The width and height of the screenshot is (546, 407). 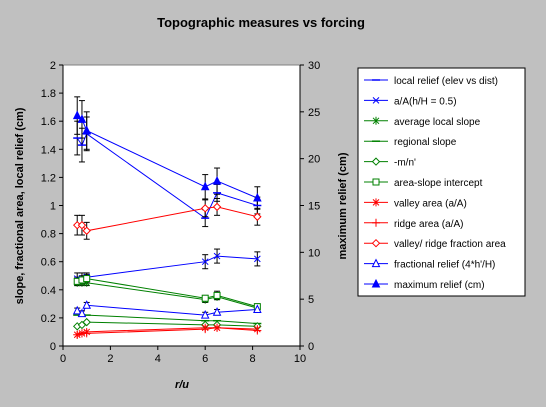 What do you see at coordinates (48, 291) in the screenshot?
I see `y-tick-label-2: 0.4` at bounding box center [48, 291].